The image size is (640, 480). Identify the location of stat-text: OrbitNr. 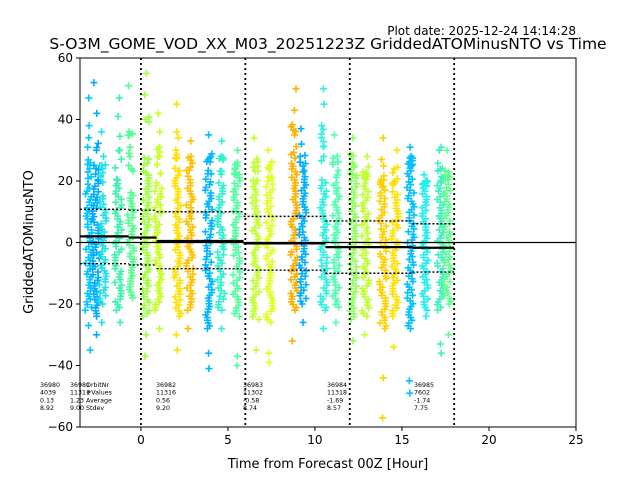
(97, 385).